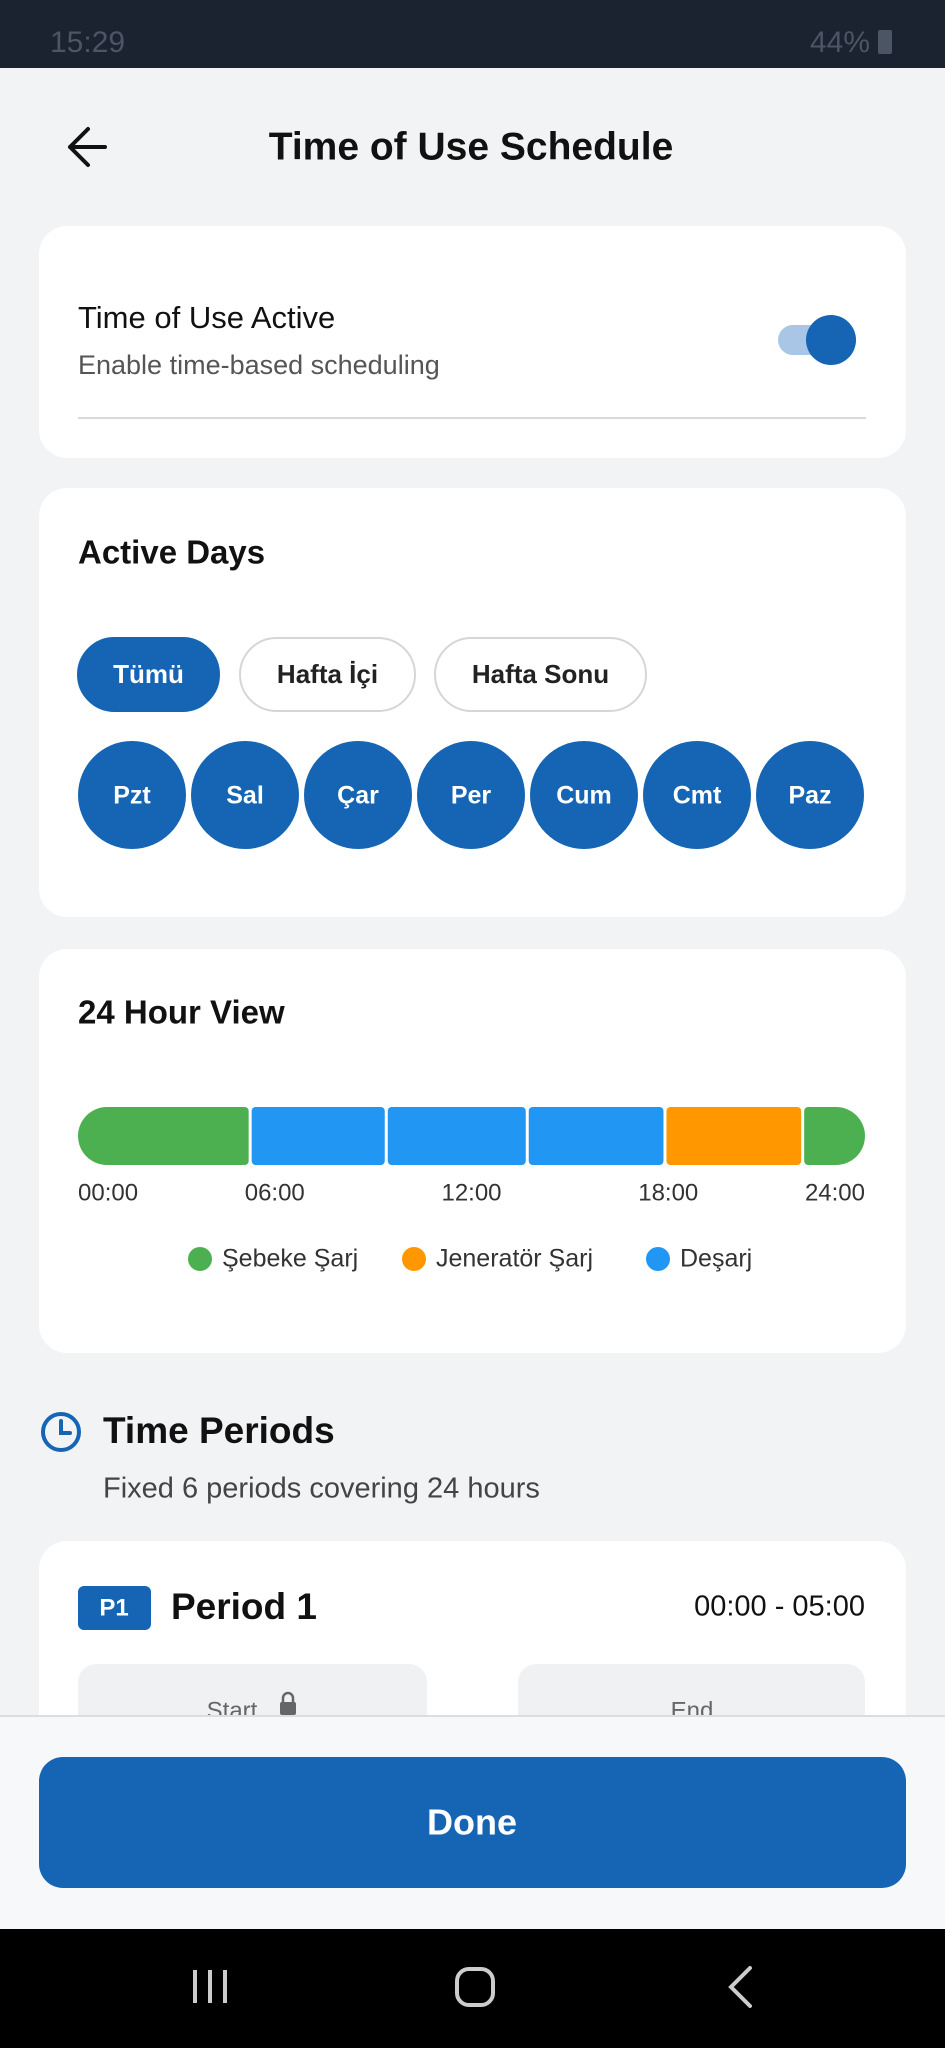  What do you see at coordinates (740, 1987) in the screenshot?
I see `nav-back` at bounding box center [740, 1987].